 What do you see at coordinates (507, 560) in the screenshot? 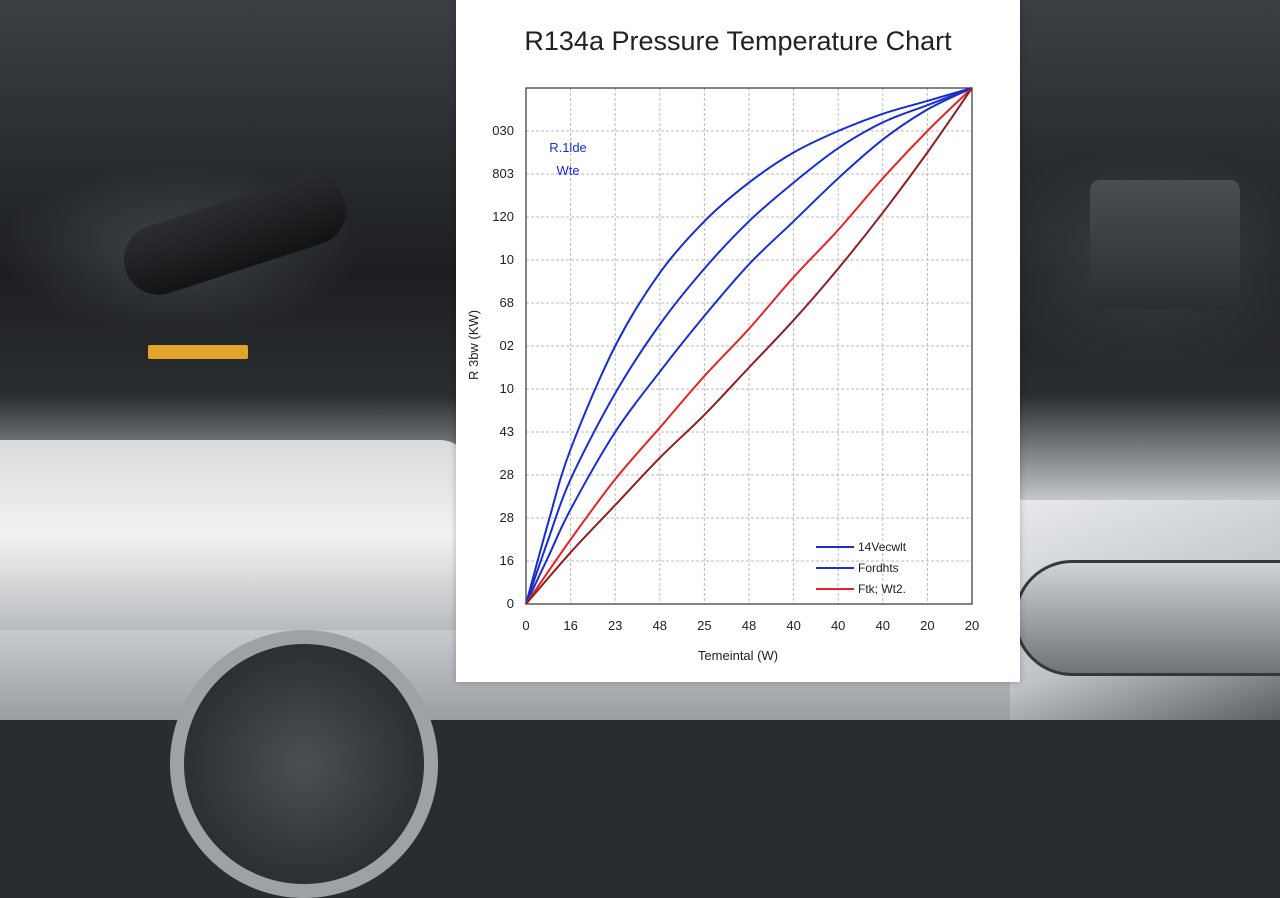
I see `y-tick-label: 16` at bounding box center [507, 560].